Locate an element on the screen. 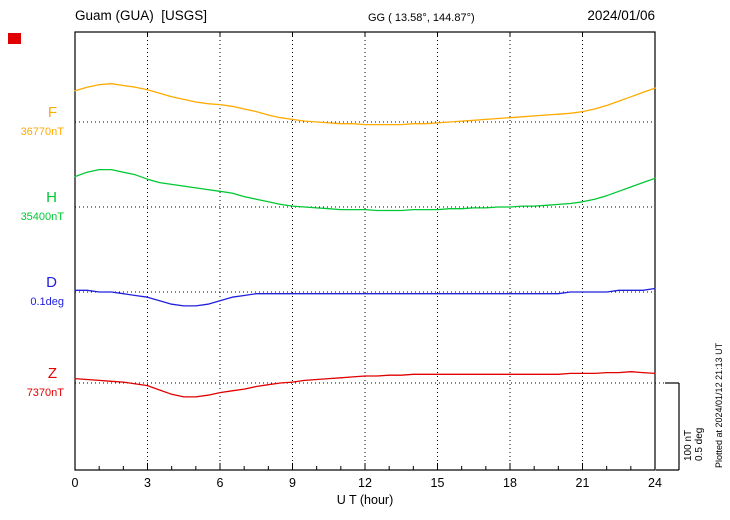 This screenshot has height=520, width=730. red-square-marker is located at coordinates (14, 38).